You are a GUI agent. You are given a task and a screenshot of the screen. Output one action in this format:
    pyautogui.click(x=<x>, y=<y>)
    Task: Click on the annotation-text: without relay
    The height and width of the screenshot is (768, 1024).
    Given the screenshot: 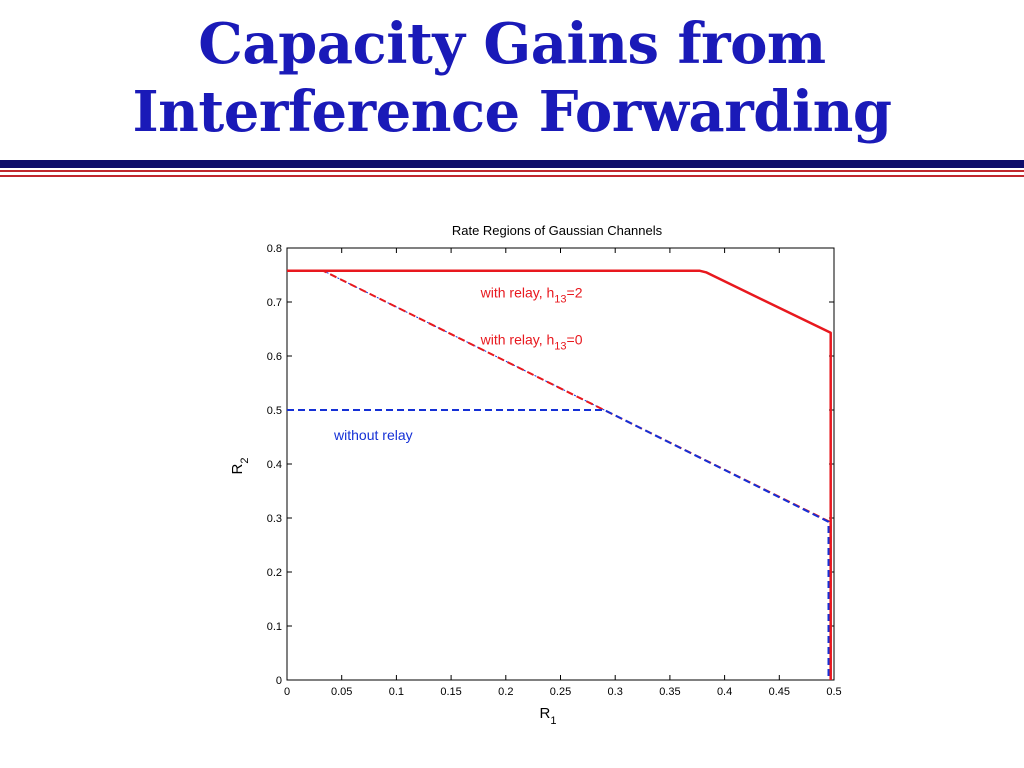 What is the action you would take?
    pyautogui.click(x=373, y=435)
    